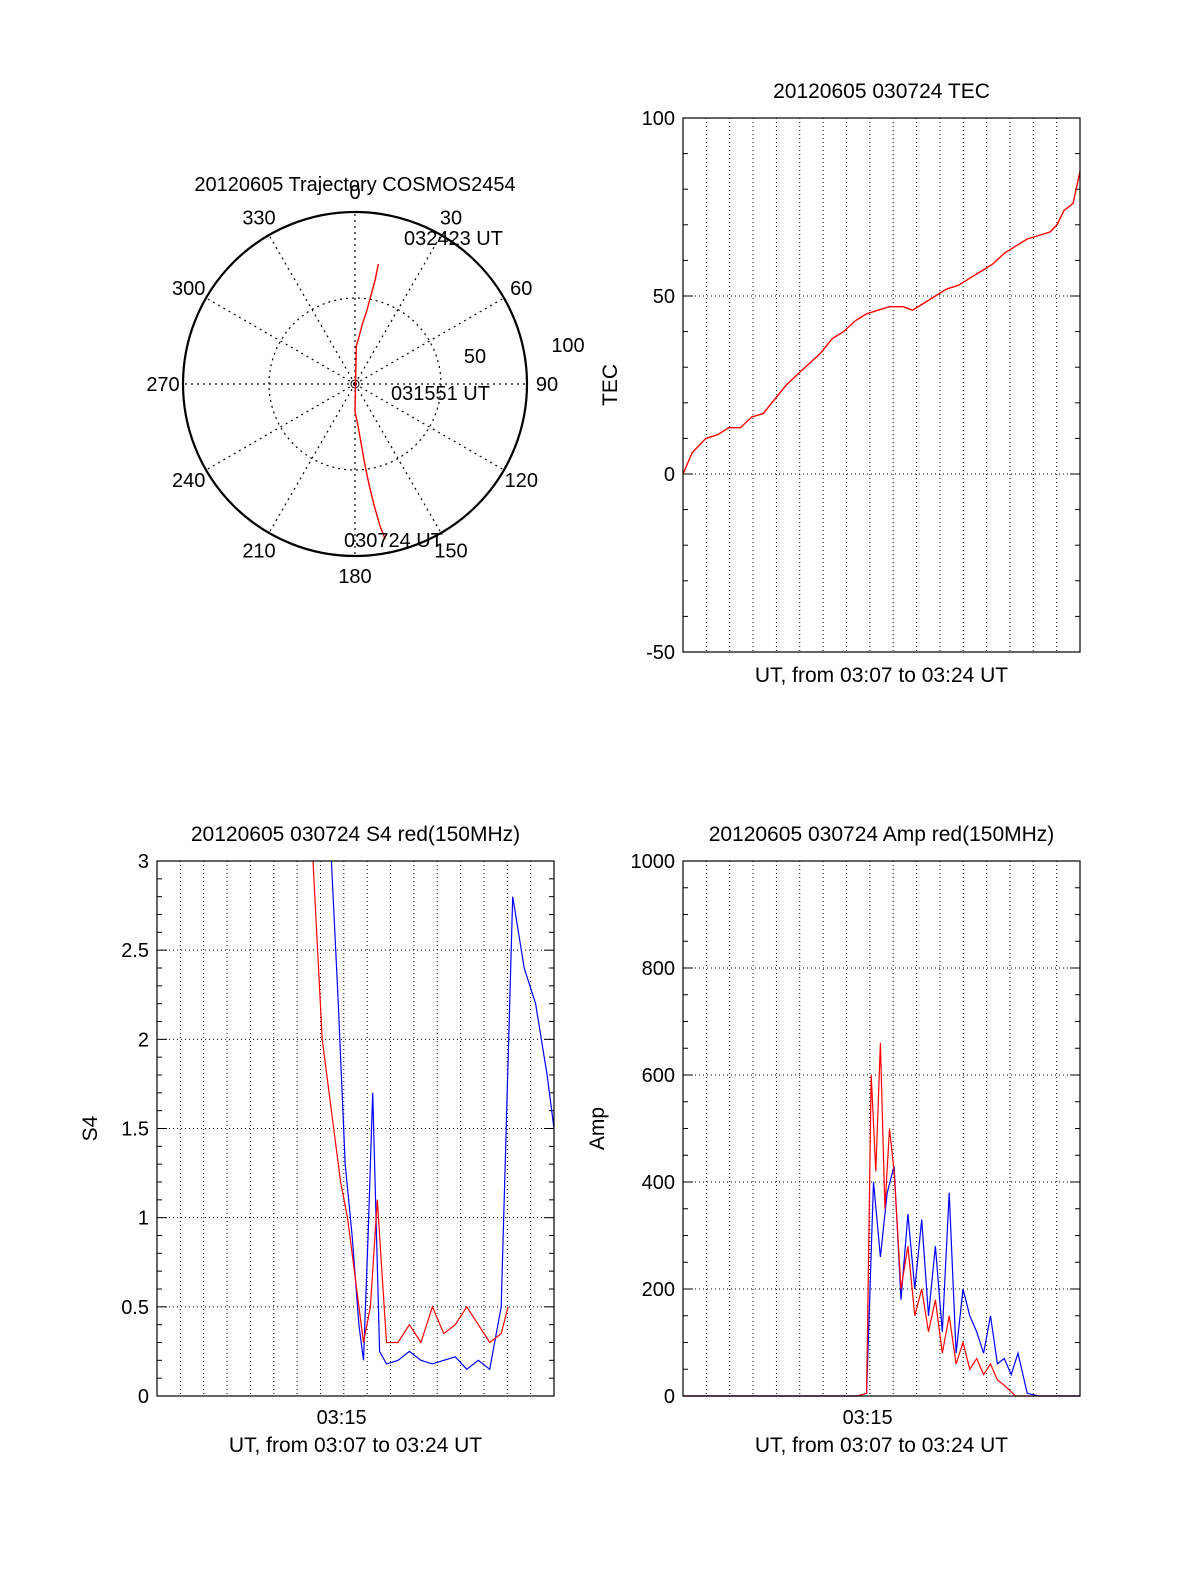 This screenshot has height=1575, width=1200. What do you see at coordinates (143, 1219) in the screenshot?
I see `y-tick-label: 1` at bounding box center [143, 1219].